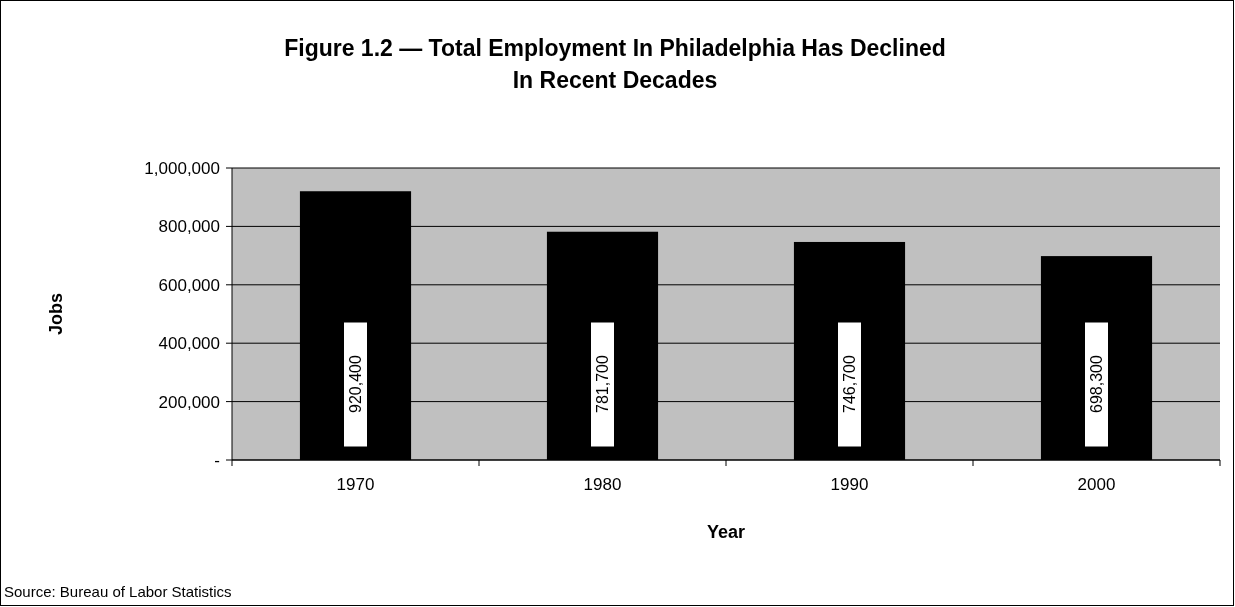  I want to click on x-tick-label: 1970, so click(355, 484).